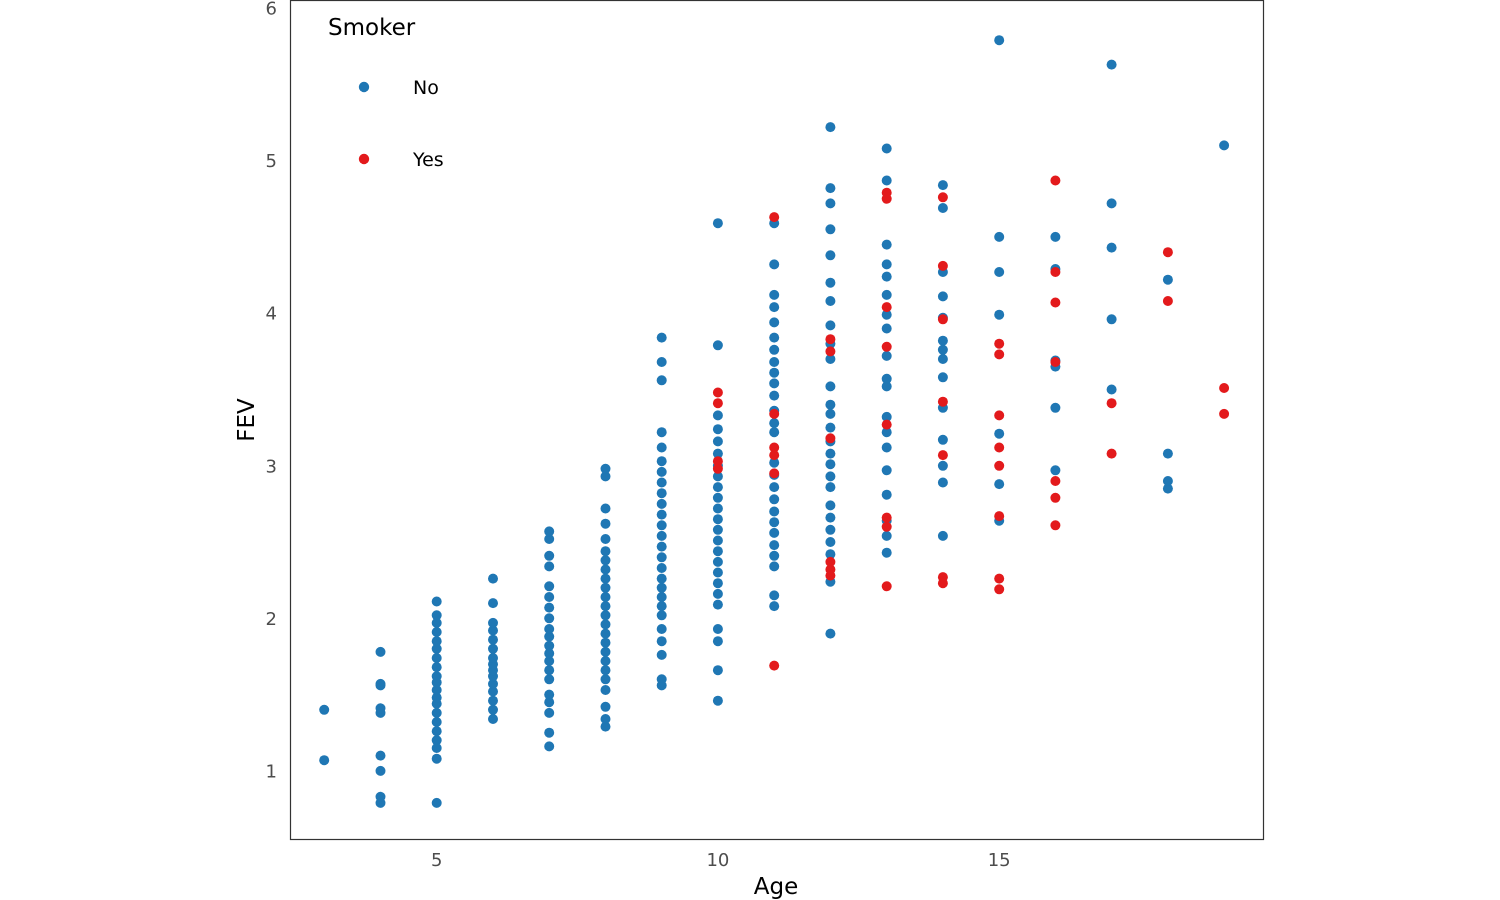 The height and width of the screenshot is (900, 1500). I want to click on legend-label-yes: Yes, so click(428, 160).